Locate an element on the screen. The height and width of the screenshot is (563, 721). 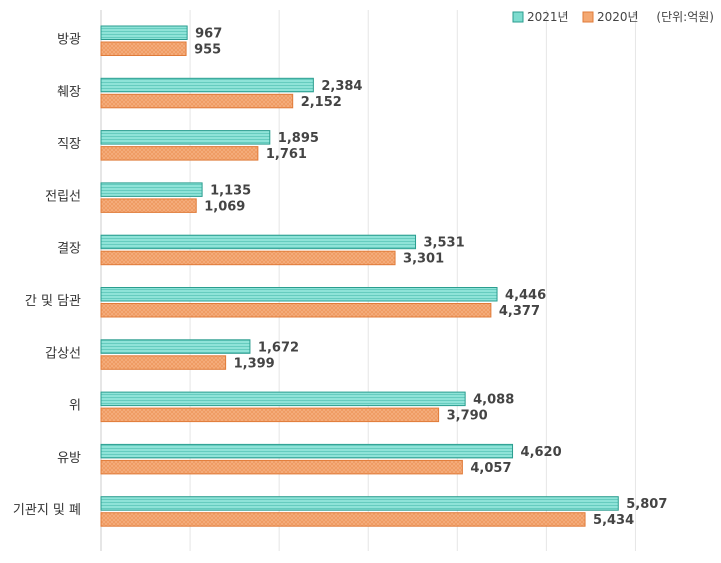
data-label: 4,088 is located at coordinates (493, 400).